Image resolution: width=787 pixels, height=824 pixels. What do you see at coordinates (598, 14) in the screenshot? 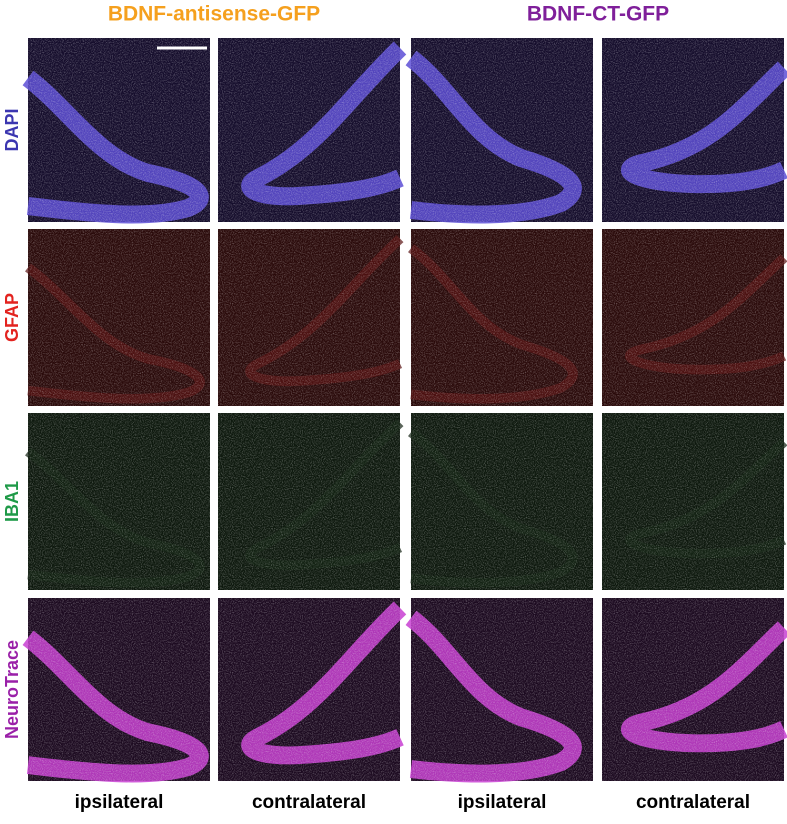
I see `group-title: BDNF-CT-GFP` at bounding box center [598, 14].